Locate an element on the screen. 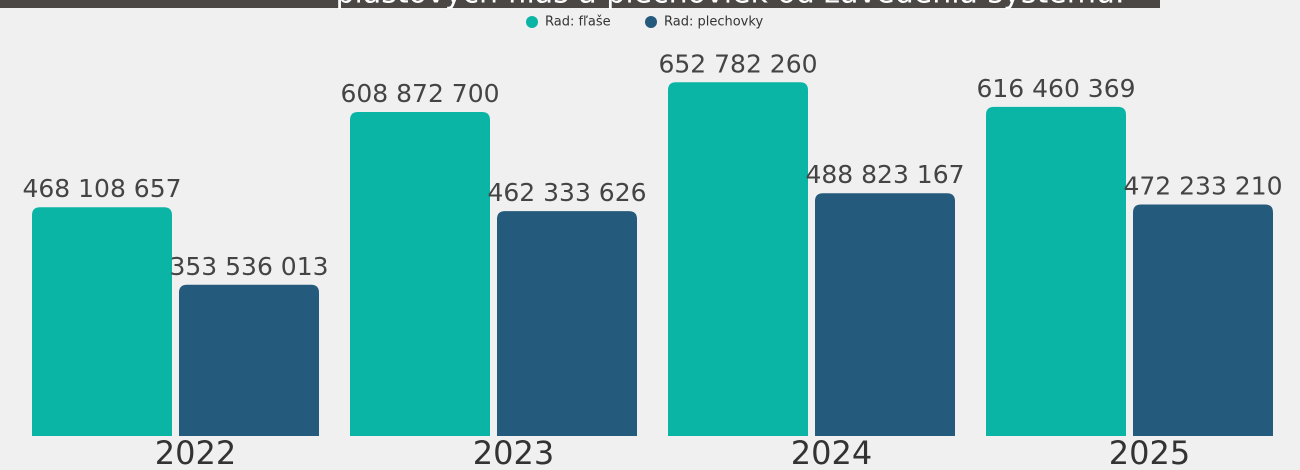 This screenshot has height=470, width=1300. value-label: 652 782 260 is located at coordinates (737, 63).